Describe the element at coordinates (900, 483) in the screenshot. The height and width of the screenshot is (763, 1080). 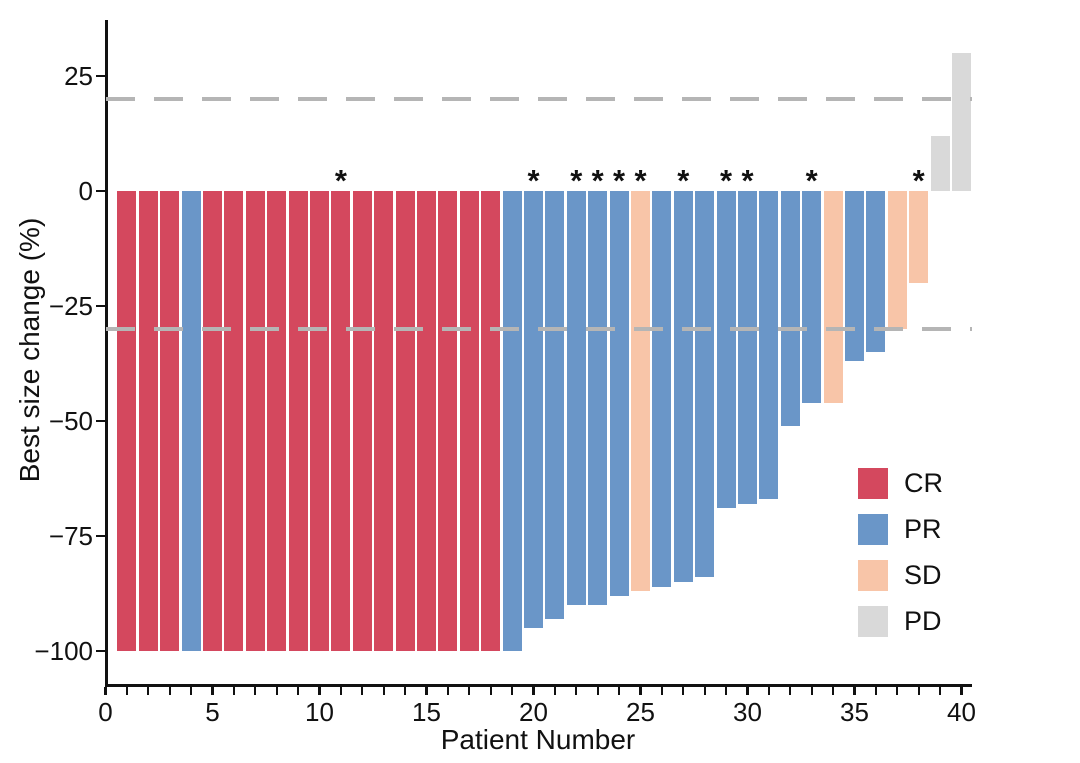
I see `legend-entry-cr: CR` at that location.